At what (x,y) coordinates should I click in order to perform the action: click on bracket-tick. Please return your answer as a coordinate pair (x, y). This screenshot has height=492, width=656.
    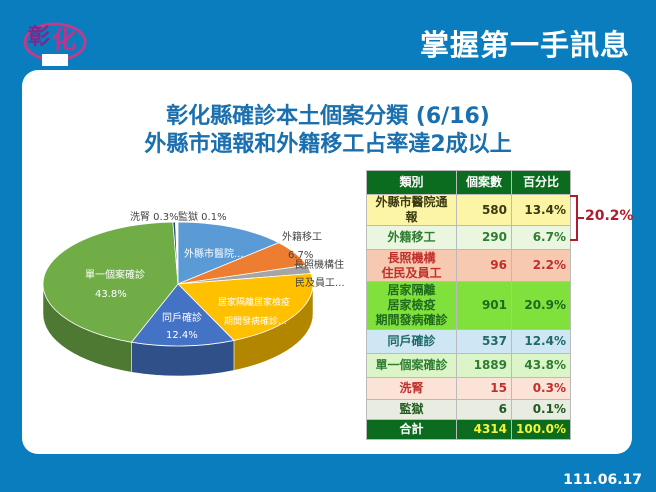
    Looking at the image, I should click on (581, 218).